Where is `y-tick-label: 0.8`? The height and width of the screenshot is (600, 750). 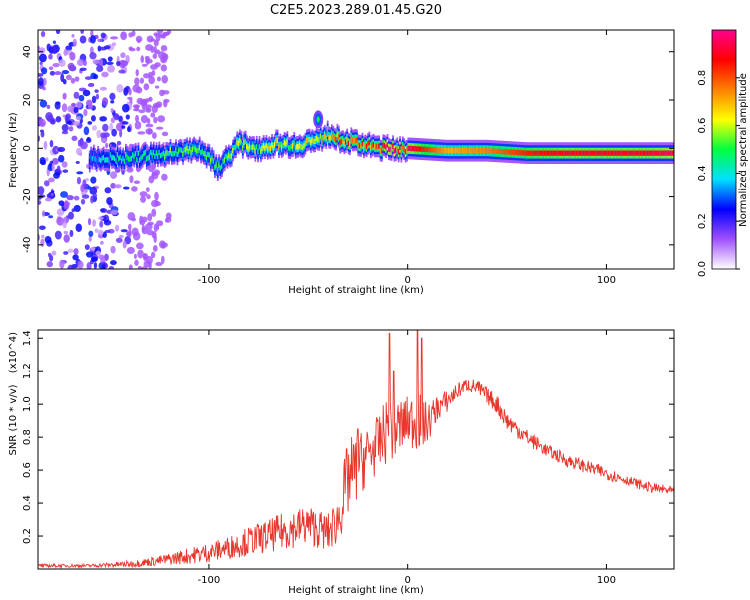 y-tick-label: 0.8 is located at coordinates (27, 437).